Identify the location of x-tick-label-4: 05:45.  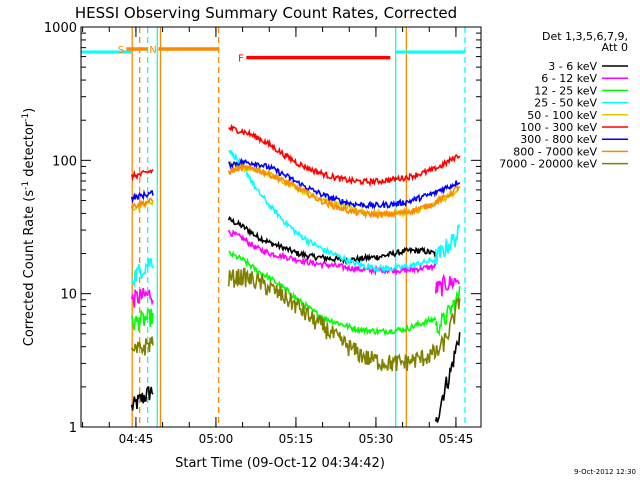
(456, 439).